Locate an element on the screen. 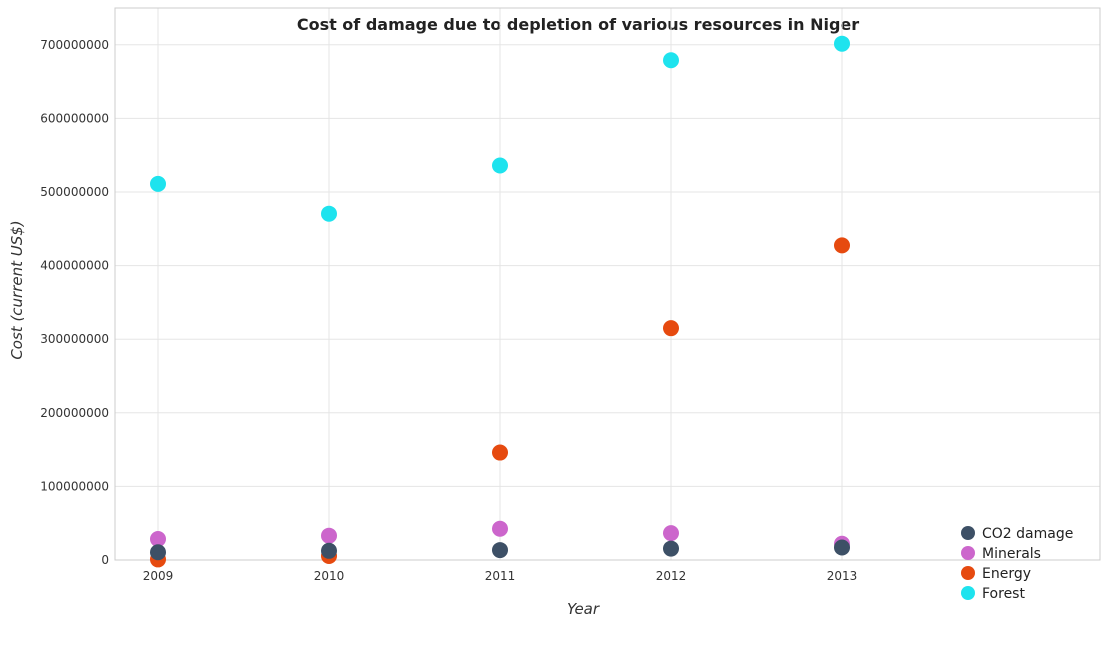 The width and height of the screenshot is (1101, 650). y-tick-label: 700000000 is located at coordinates (74, 45).